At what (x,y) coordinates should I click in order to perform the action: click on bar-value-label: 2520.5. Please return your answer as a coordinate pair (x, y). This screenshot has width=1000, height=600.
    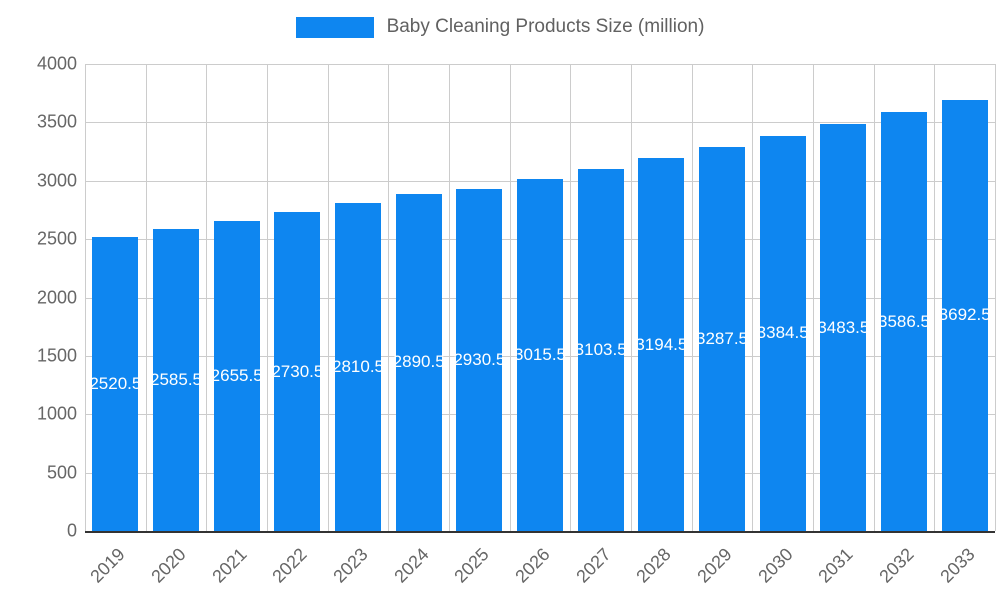
    Looking at the image, I should click on (115, 383).